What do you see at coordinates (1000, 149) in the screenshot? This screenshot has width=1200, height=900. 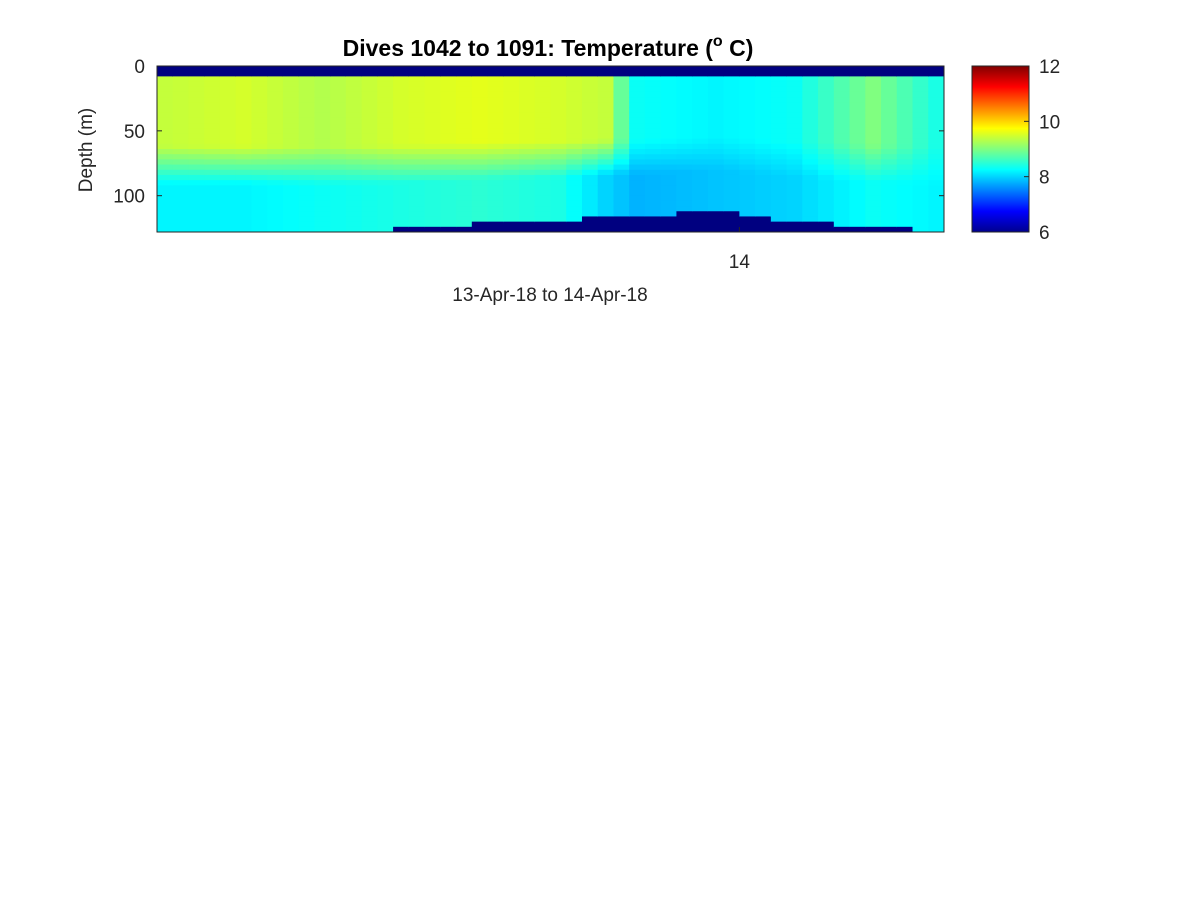 I see `colorbar-gradient` at bounding box center [1000, 149].